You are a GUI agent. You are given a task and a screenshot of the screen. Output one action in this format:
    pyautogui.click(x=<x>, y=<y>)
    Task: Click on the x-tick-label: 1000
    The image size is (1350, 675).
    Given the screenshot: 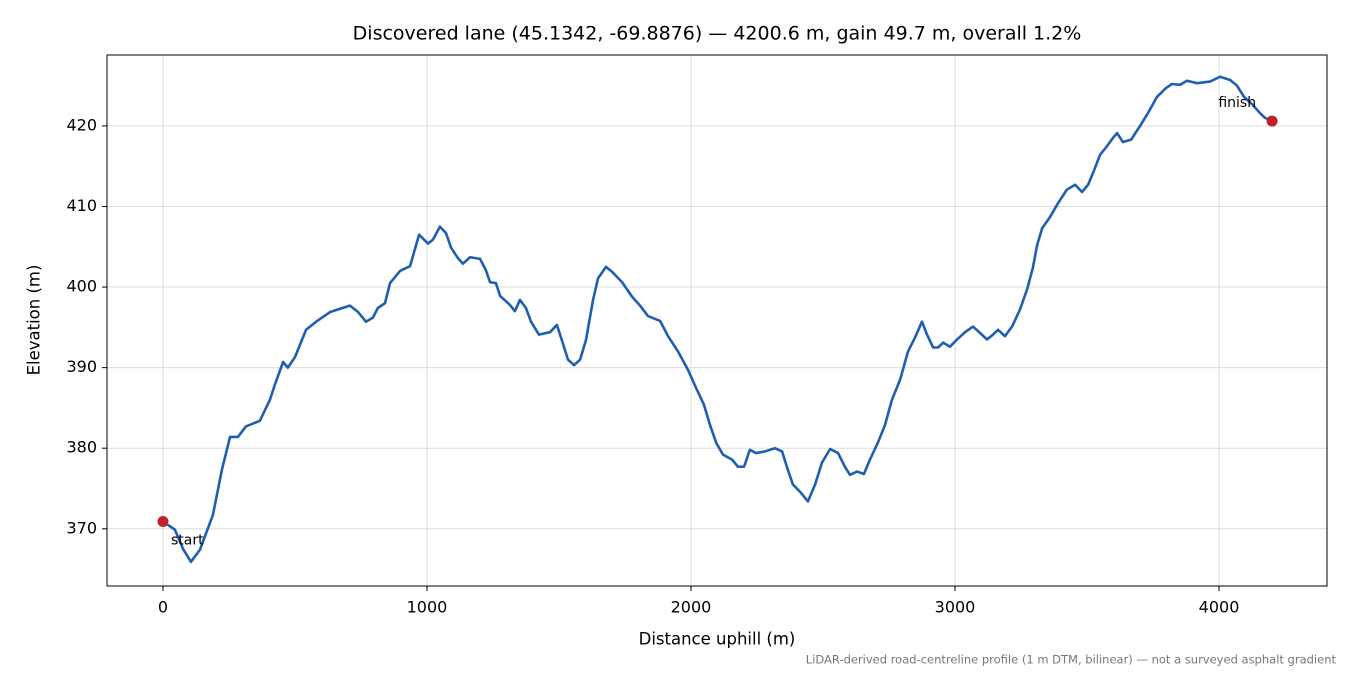 What is the action you would take?
    pyautogui.click(x=427, y=607)
    